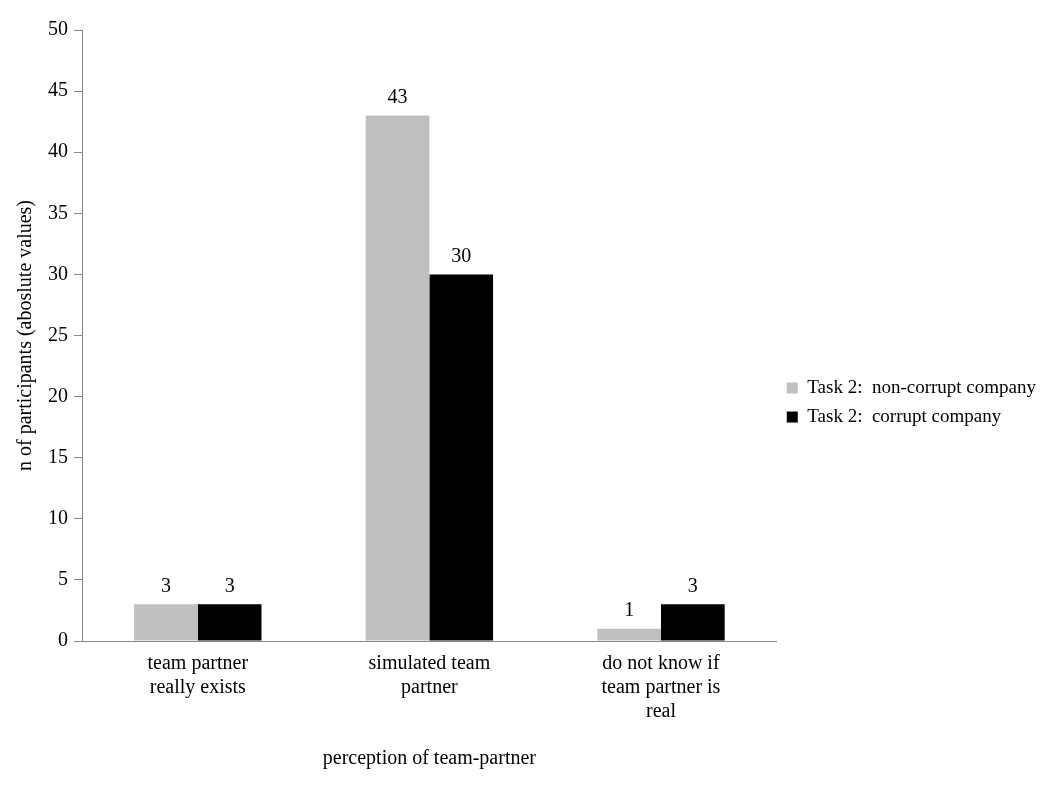 Image resolution: width=1062 pixels, height=785 pixels. I want to click on legend-label: Task 2: non-corrupt company, so click(922, 386).